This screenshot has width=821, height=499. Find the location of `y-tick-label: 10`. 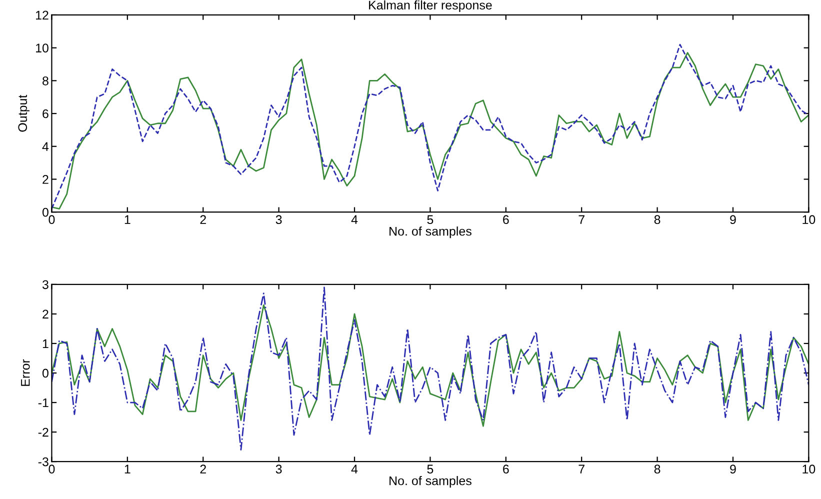

y-tick-label: 10 is located at coordinates (42, 48).